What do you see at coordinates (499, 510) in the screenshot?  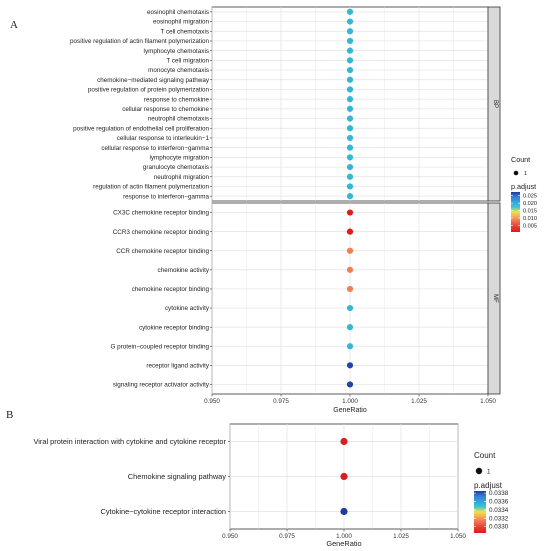 I see `legend-colorbar-label: 0.0334` at bounding box center [499, 510].